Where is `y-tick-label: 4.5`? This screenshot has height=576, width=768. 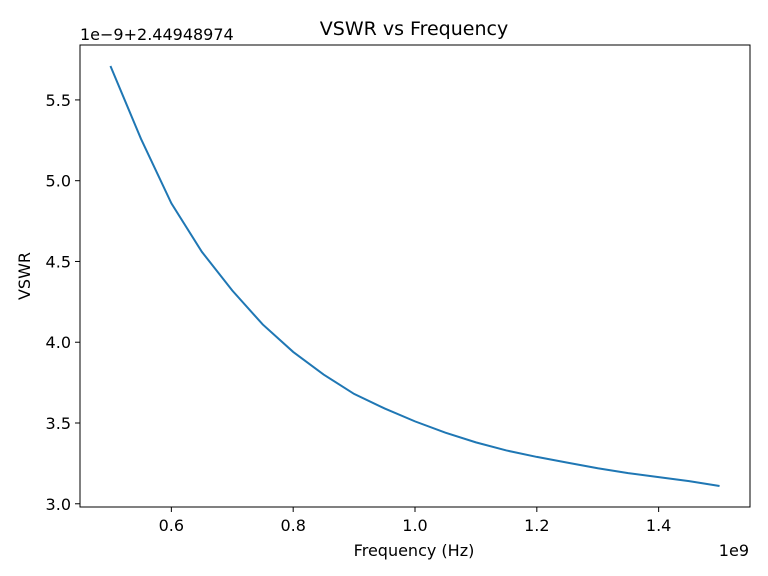
y-tick-label: 4.5 is located at coordinates (58, 261).